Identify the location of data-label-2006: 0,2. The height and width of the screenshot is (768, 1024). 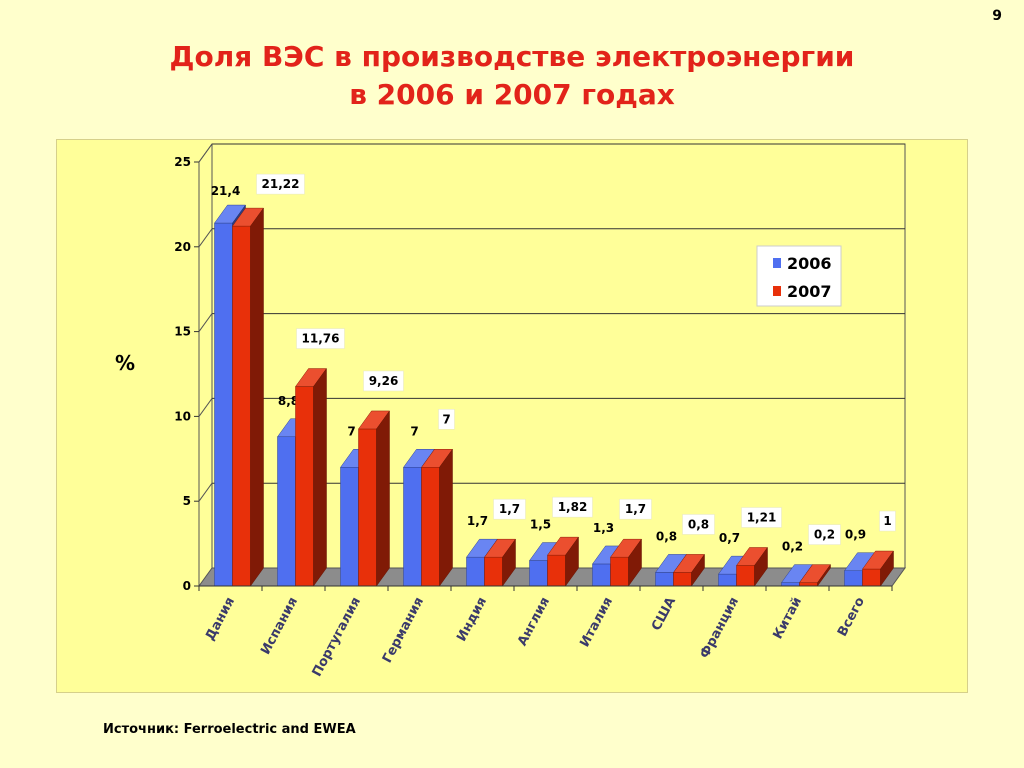
(792, 547).